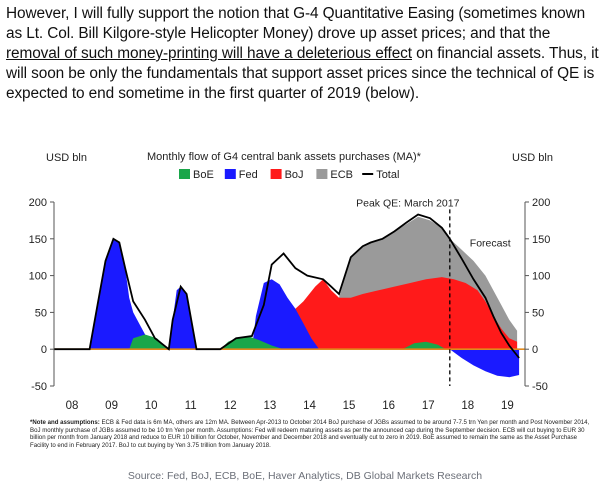  I want to click on y-tick-label-right: -50, so click(540, 387).